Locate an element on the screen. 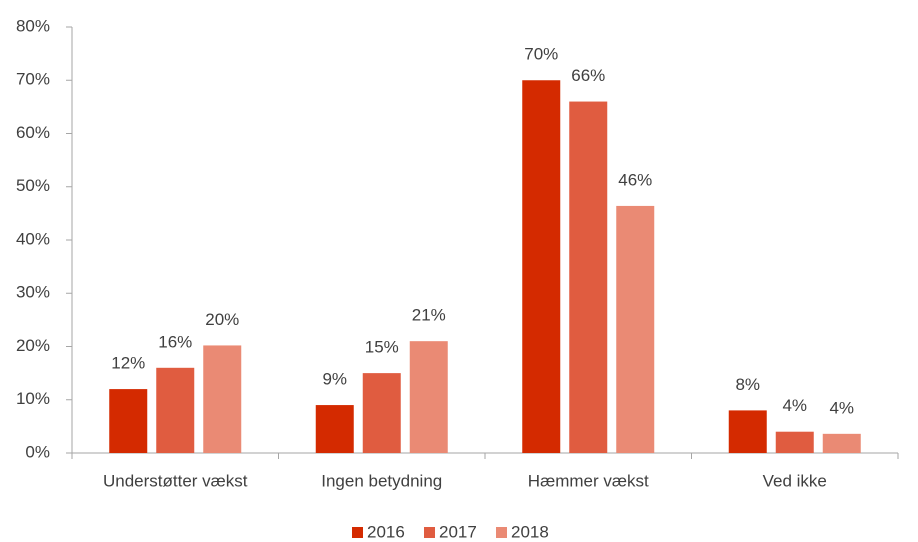  x-tick-label: Ved ikke is located at coordinates (795, 480).